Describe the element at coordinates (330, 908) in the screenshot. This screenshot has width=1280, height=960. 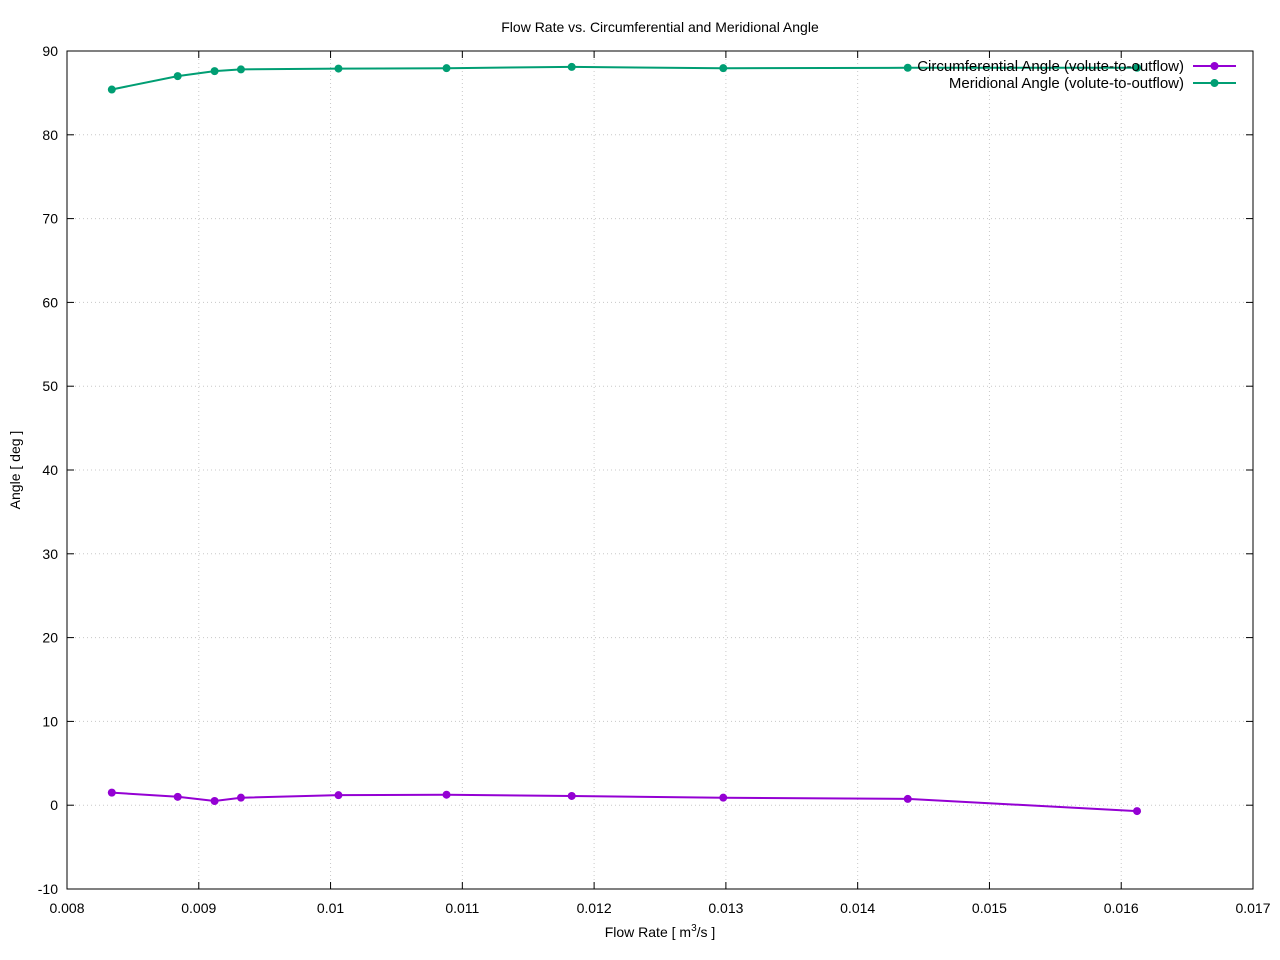
I see `x-tick-label: 0.01` at that location.